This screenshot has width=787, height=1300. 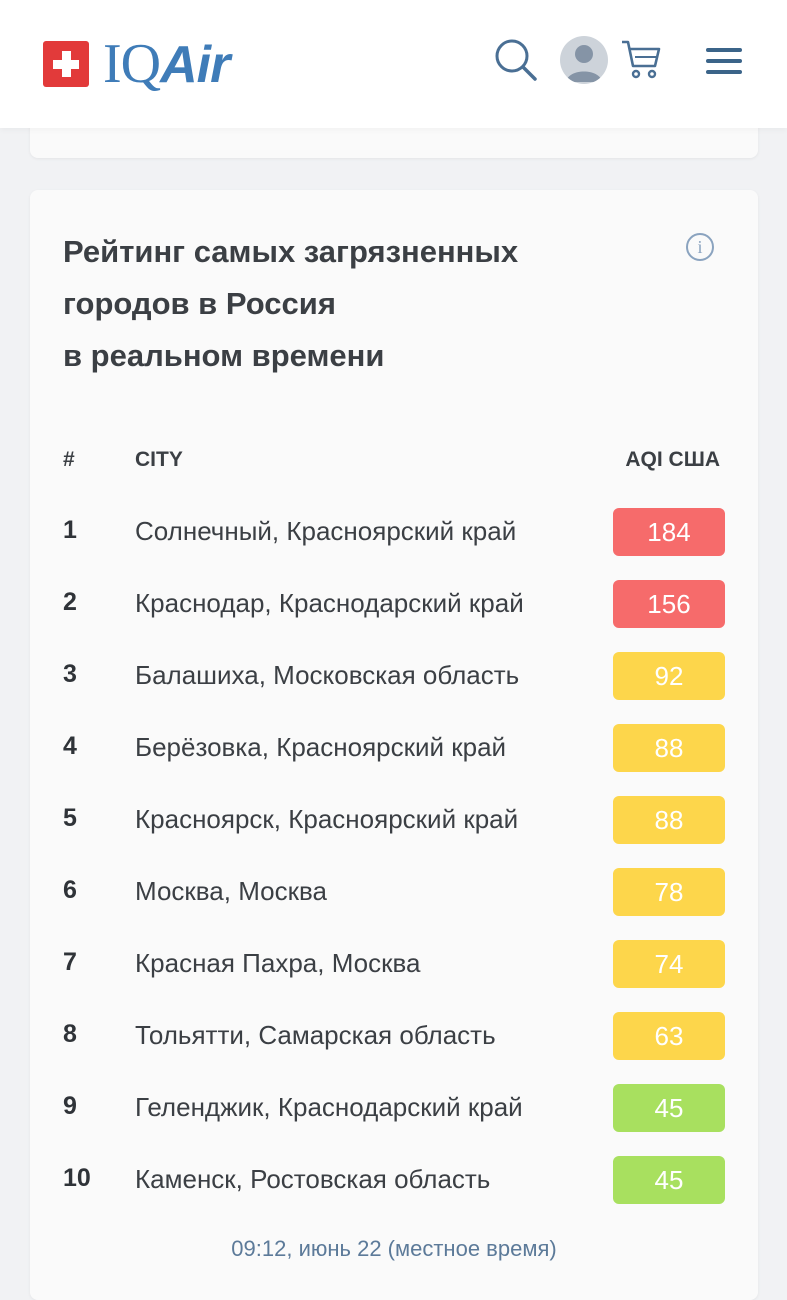 What do you see at coordinates (669, 1036) in the screenshot?
I see `aqi-badge: 63` at bounding box center [669, 1036].